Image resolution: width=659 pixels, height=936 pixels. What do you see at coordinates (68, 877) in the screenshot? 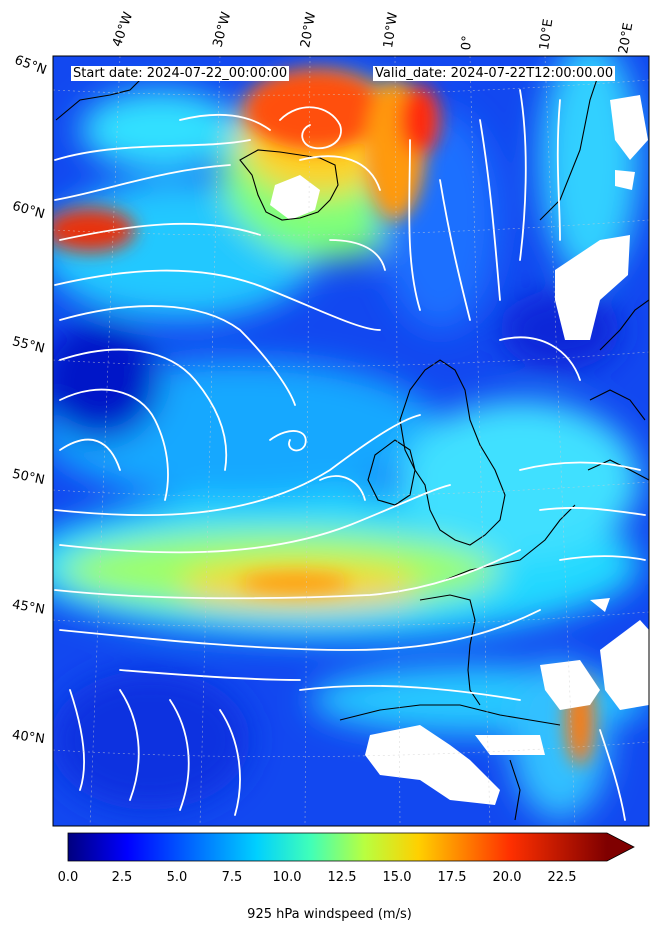
I see `colorbar-tick: 0.0` at bounding box center [68, 877].